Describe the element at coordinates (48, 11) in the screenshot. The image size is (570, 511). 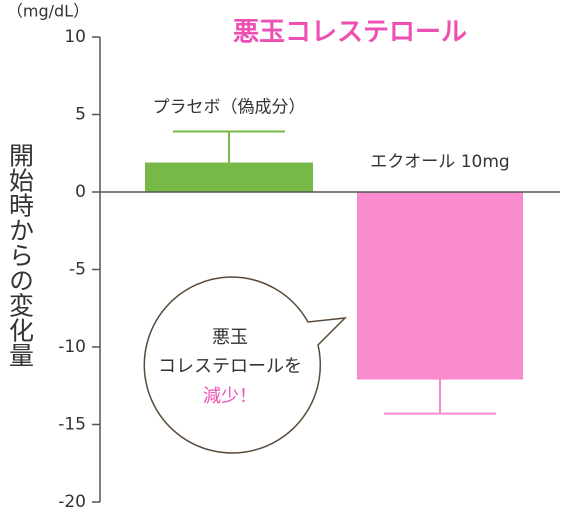
I see `unit-label: （mg/dL）` at that location.